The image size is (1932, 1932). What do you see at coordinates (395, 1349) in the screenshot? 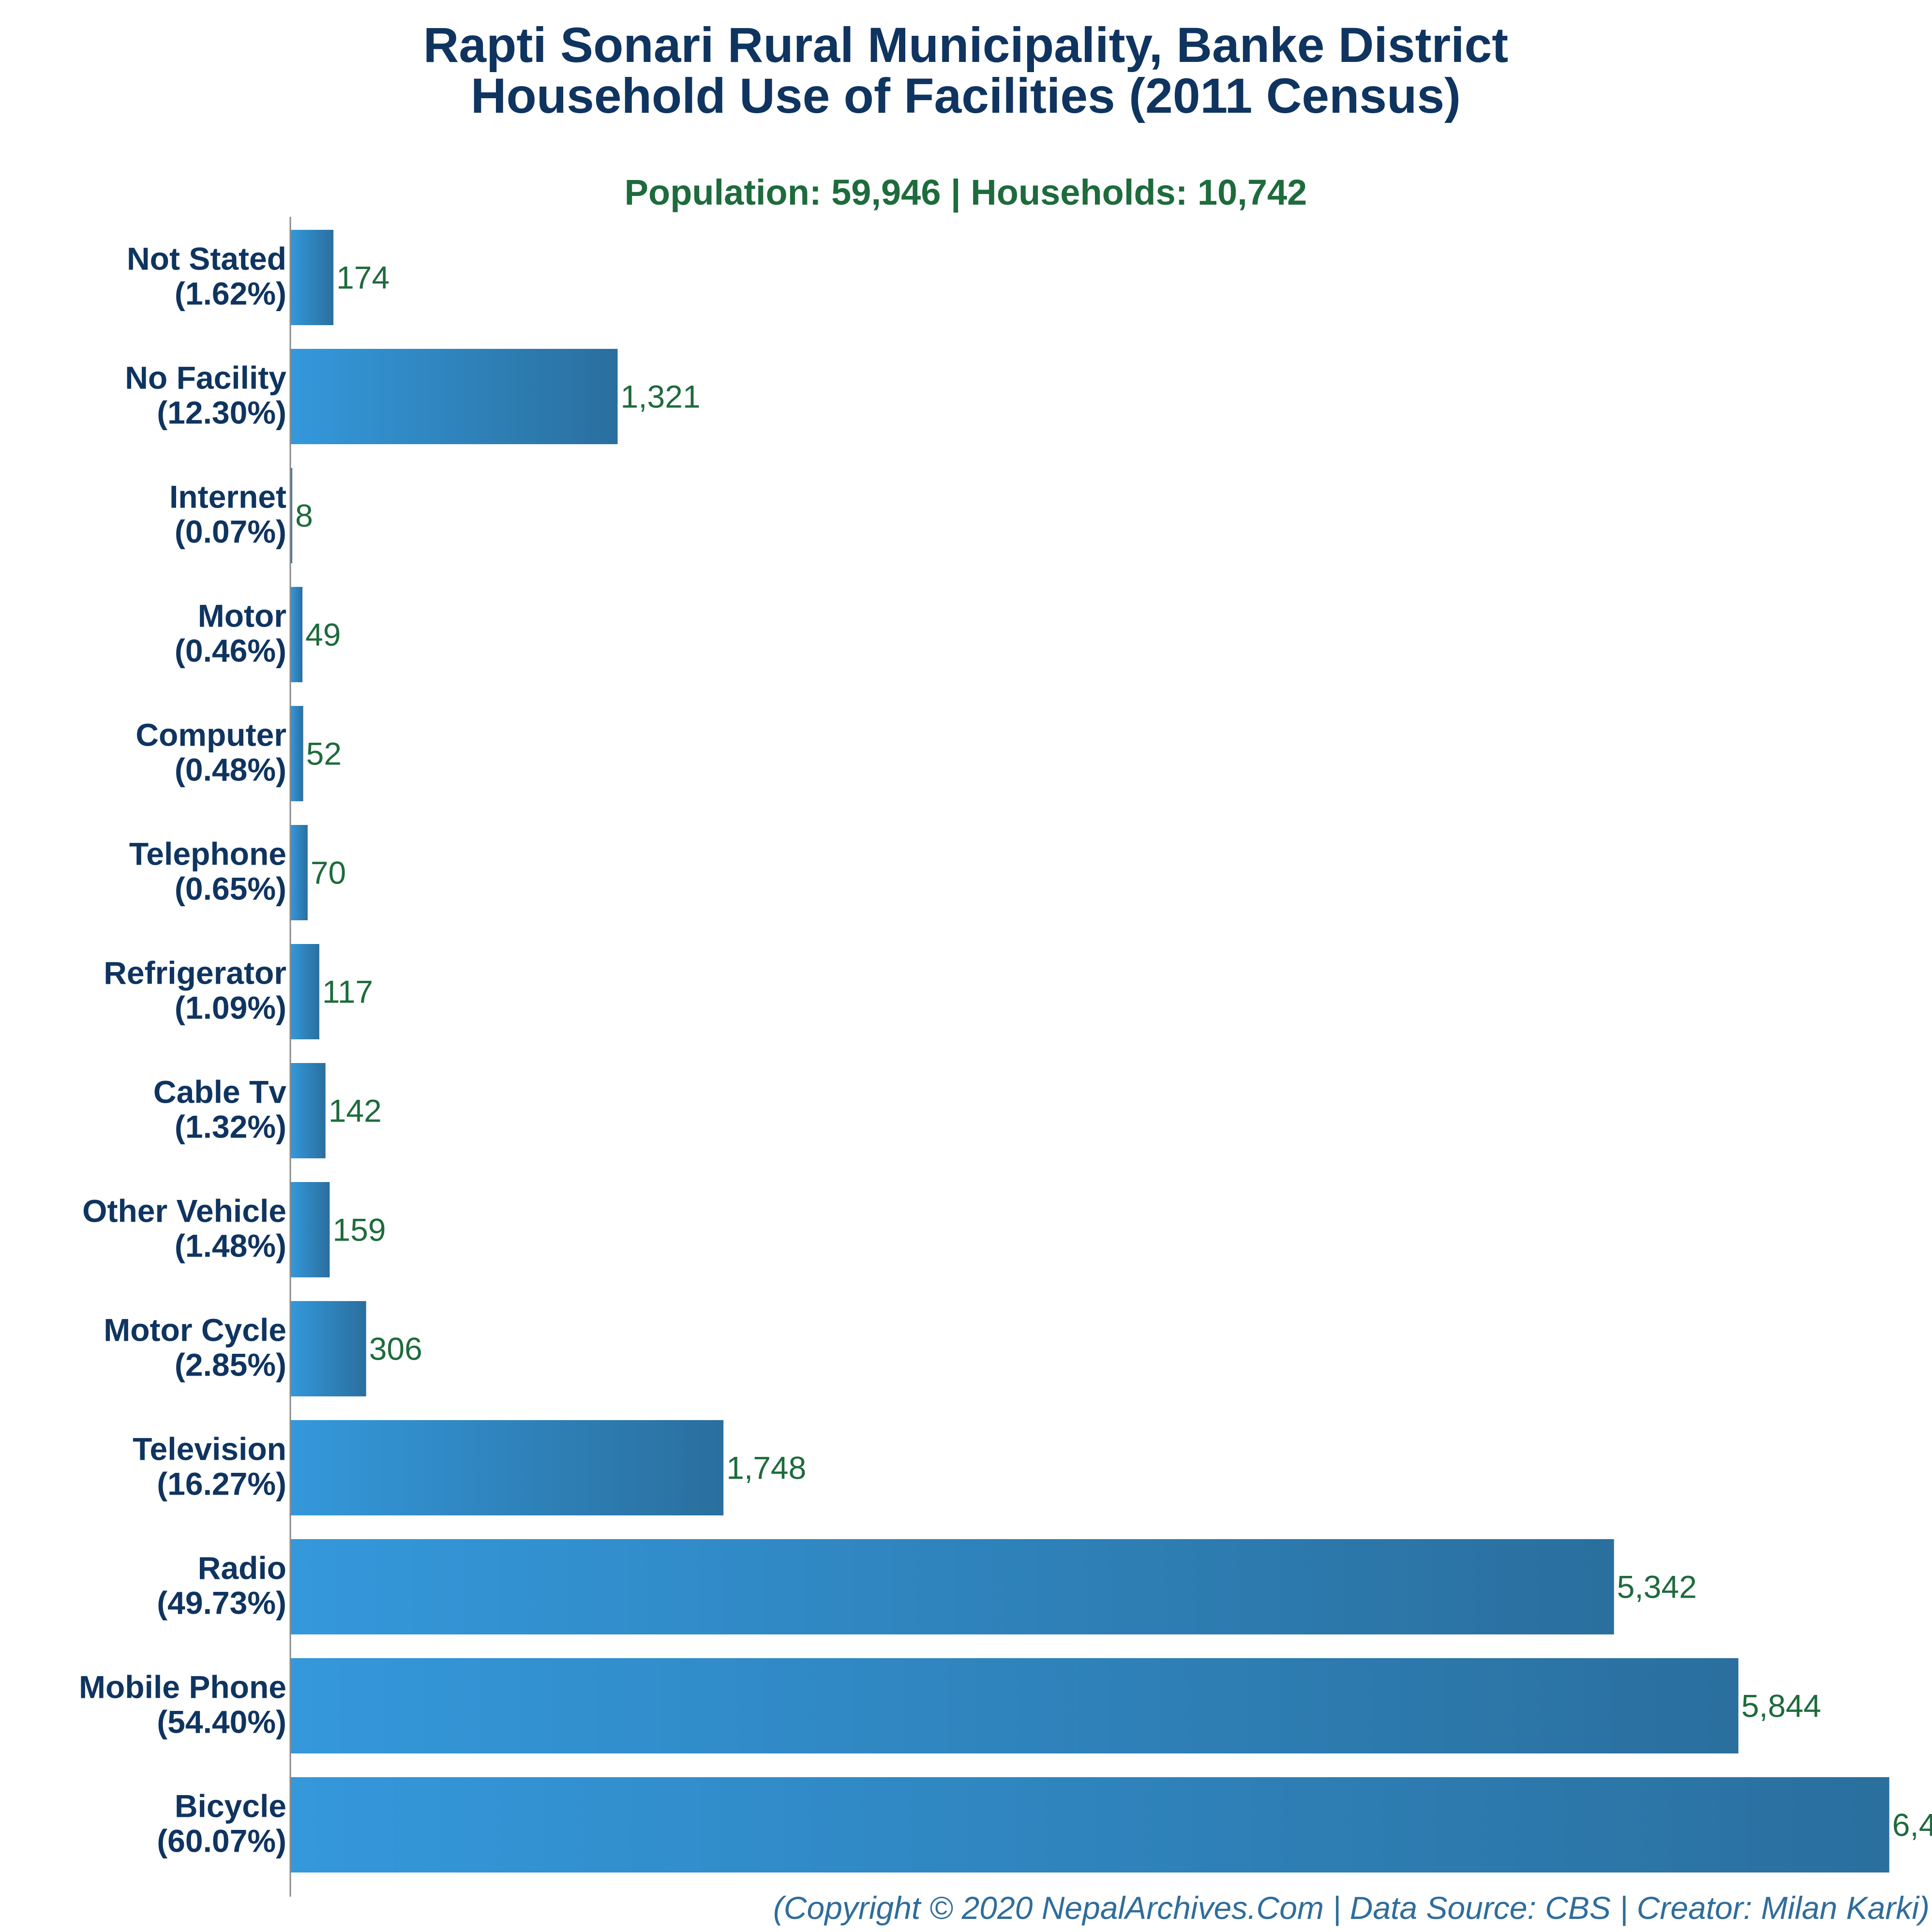
I see `value-label-motor-cycle: 306` at bounding box center [395, 1349].